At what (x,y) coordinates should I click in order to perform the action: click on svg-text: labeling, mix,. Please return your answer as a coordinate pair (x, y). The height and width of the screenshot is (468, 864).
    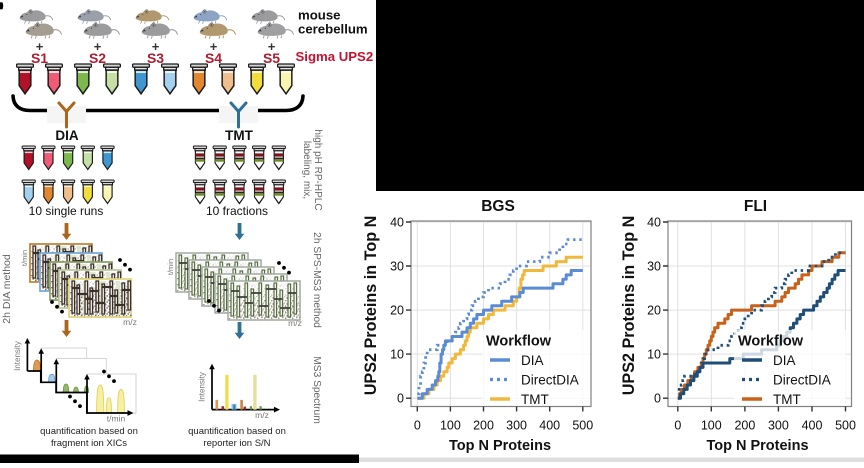
    Looking at the image, I should click on (306, 170).